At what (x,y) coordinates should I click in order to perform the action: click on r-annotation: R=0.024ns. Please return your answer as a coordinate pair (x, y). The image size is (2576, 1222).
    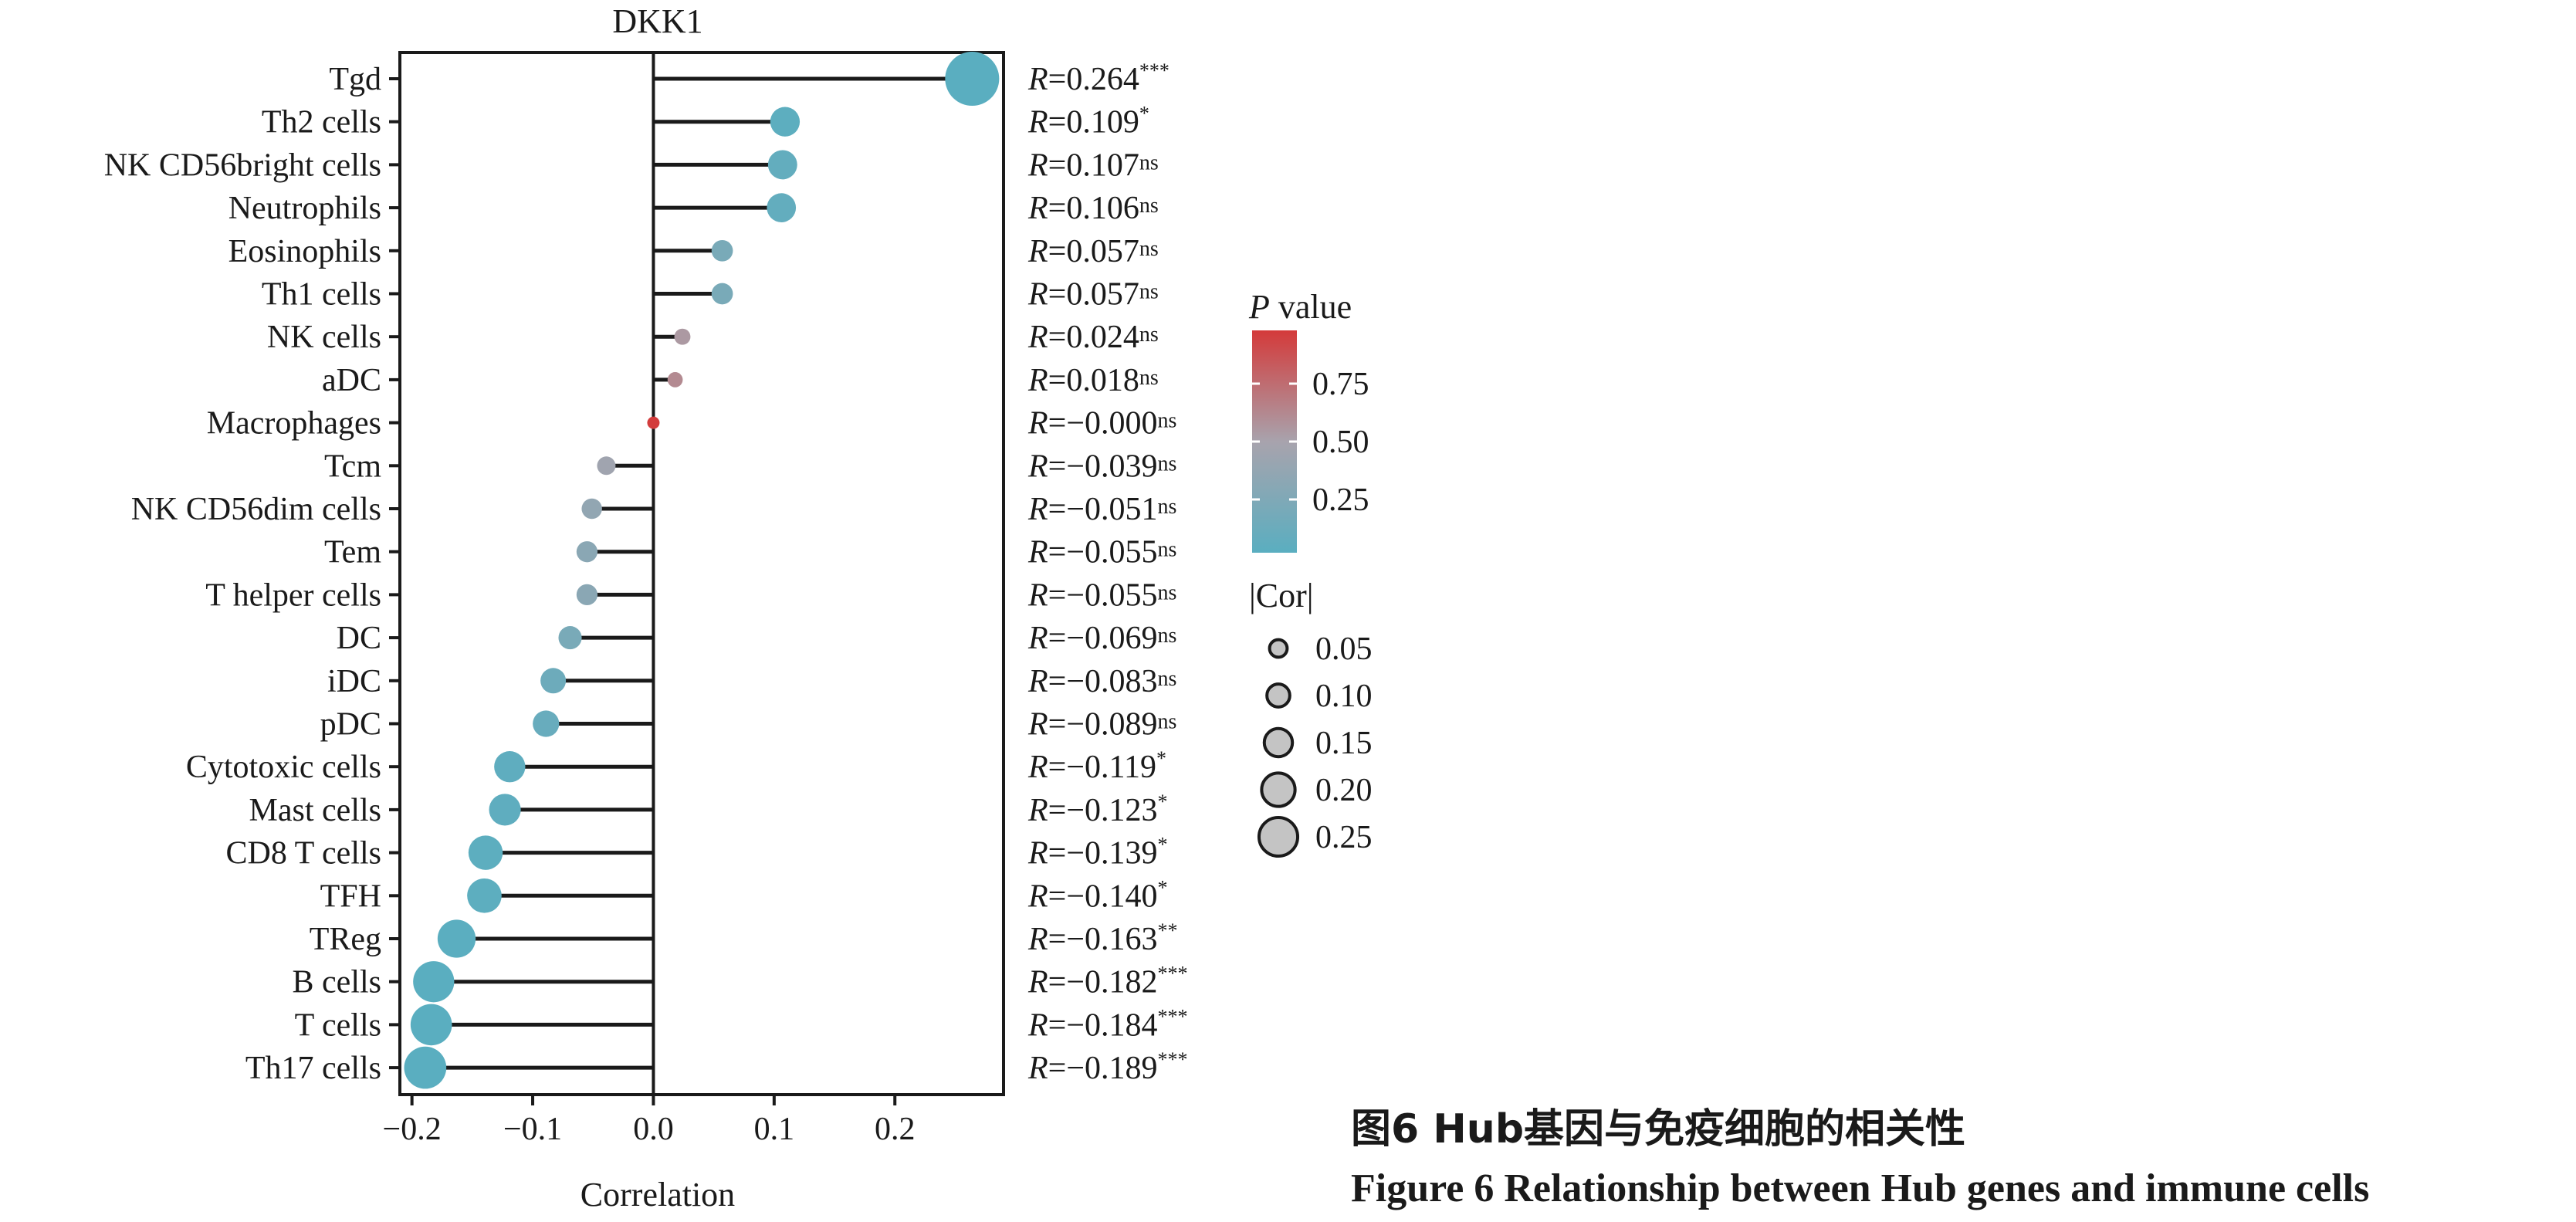
    Looking at the image, I should click on (1093, 337).